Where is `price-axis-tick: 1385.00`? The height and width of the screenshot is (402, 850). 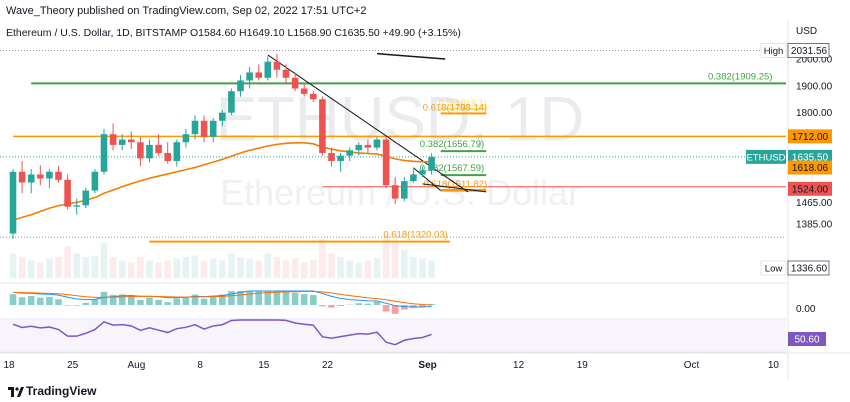 price-axis-tick: 1385.00 is located at coordinates (814, 225).